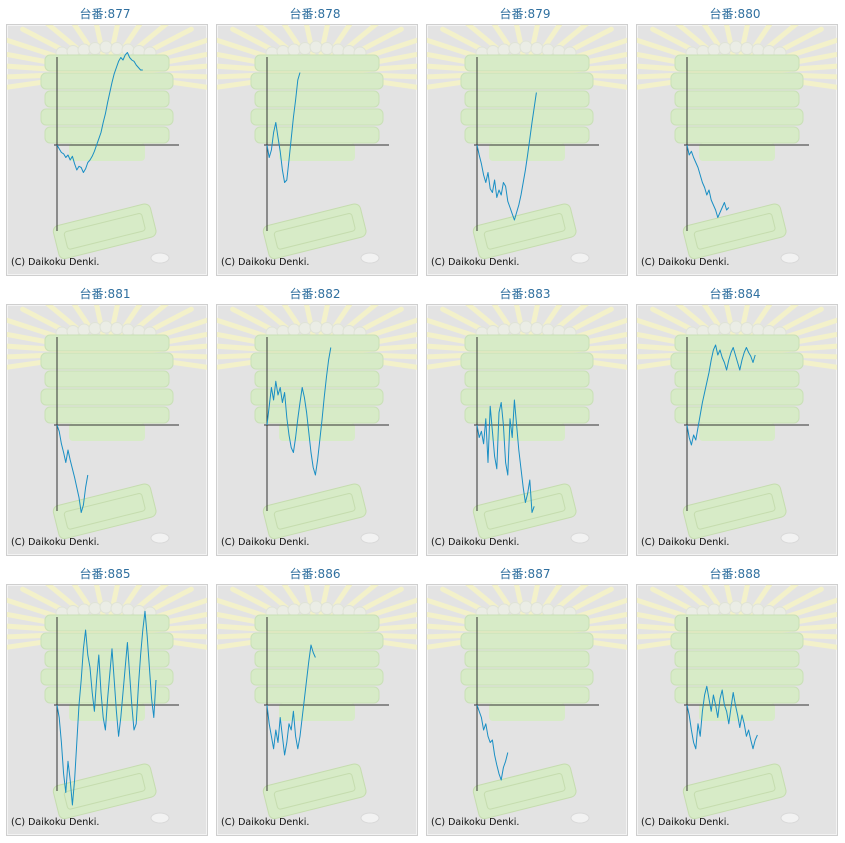  I want to click on chart-title: 台番:880, so click(735, 14).